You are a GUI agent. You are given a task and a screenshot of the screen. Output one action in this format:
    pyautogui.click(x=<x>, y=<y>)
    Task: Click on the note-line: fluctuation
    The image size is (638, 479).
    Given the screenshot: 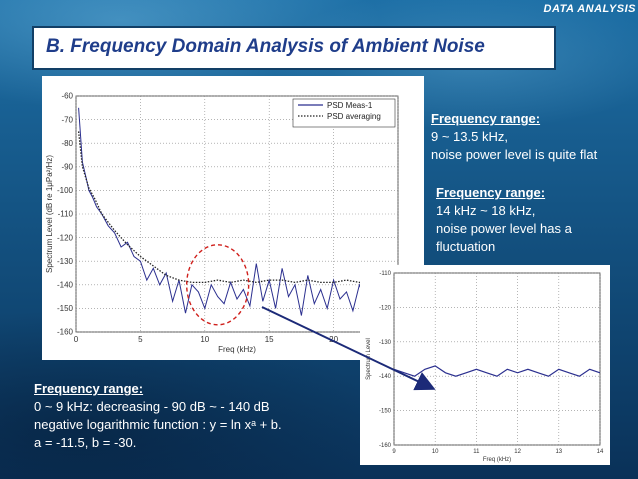 What is the action you would take?
    pyautogui.click(x=466, y=246)
    